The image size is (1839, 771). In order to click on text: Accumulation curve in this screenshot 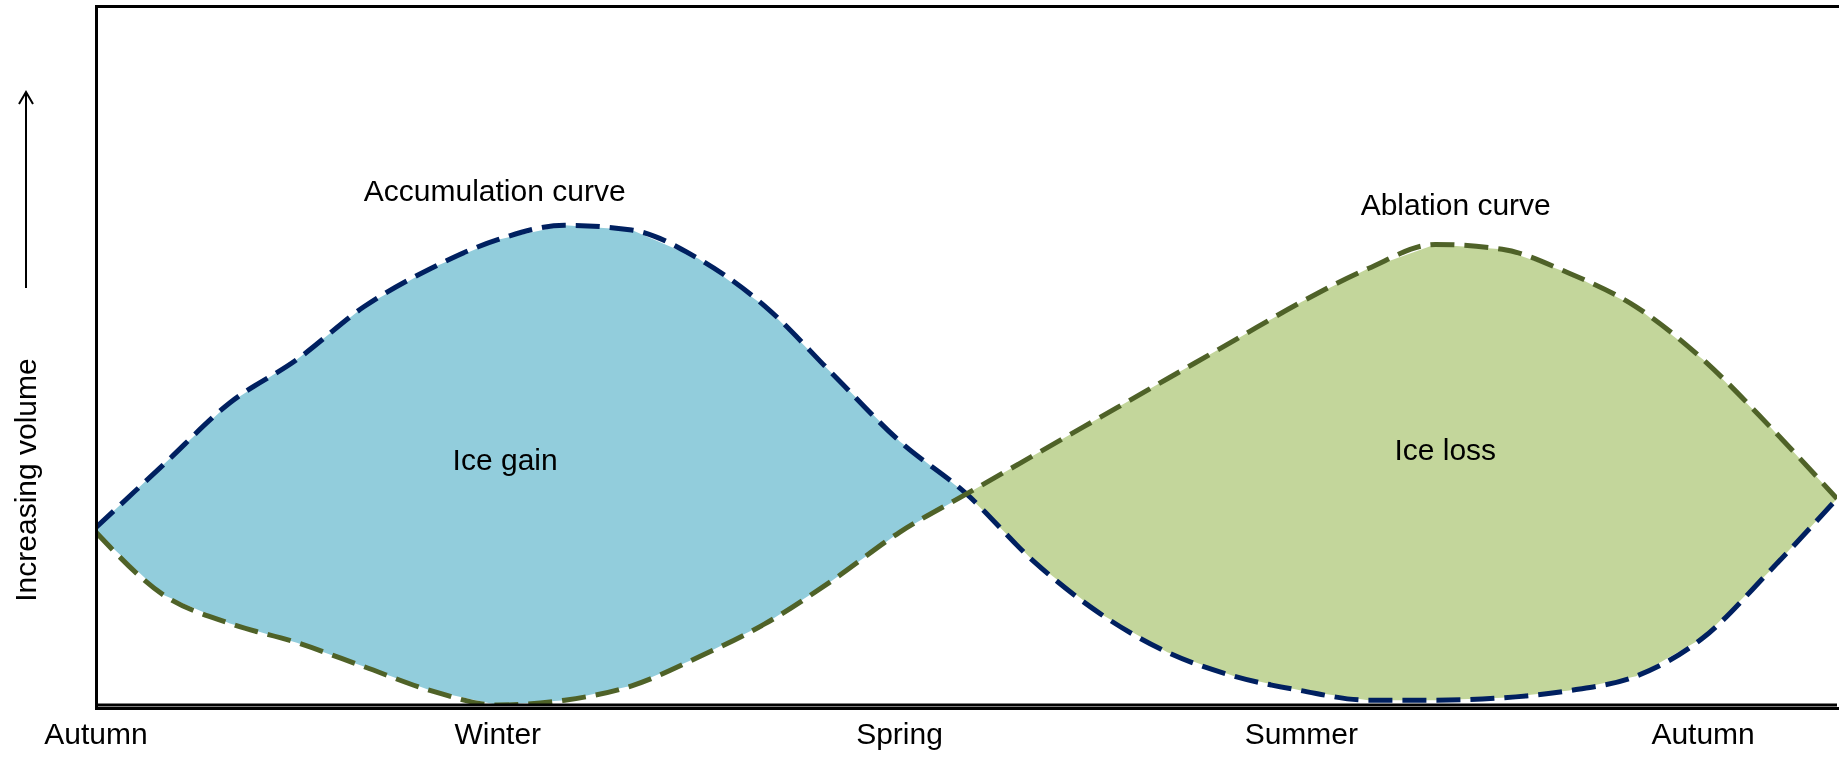, I will do `click(494, 191)`.